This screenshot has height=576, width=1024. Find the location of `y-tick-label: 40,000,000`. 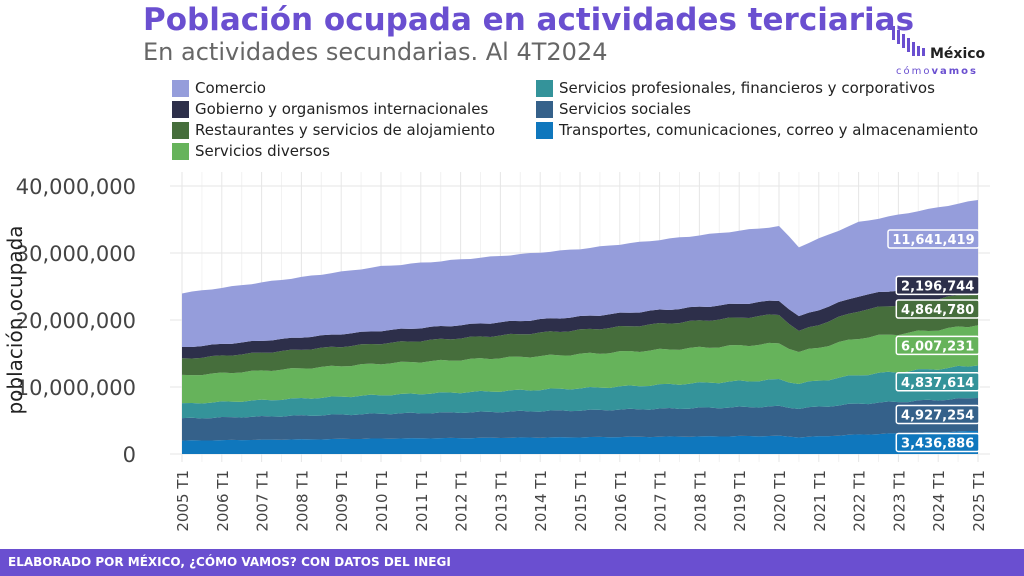

y-tick-label: 40,000,000 is located at coordinates (76, 187).